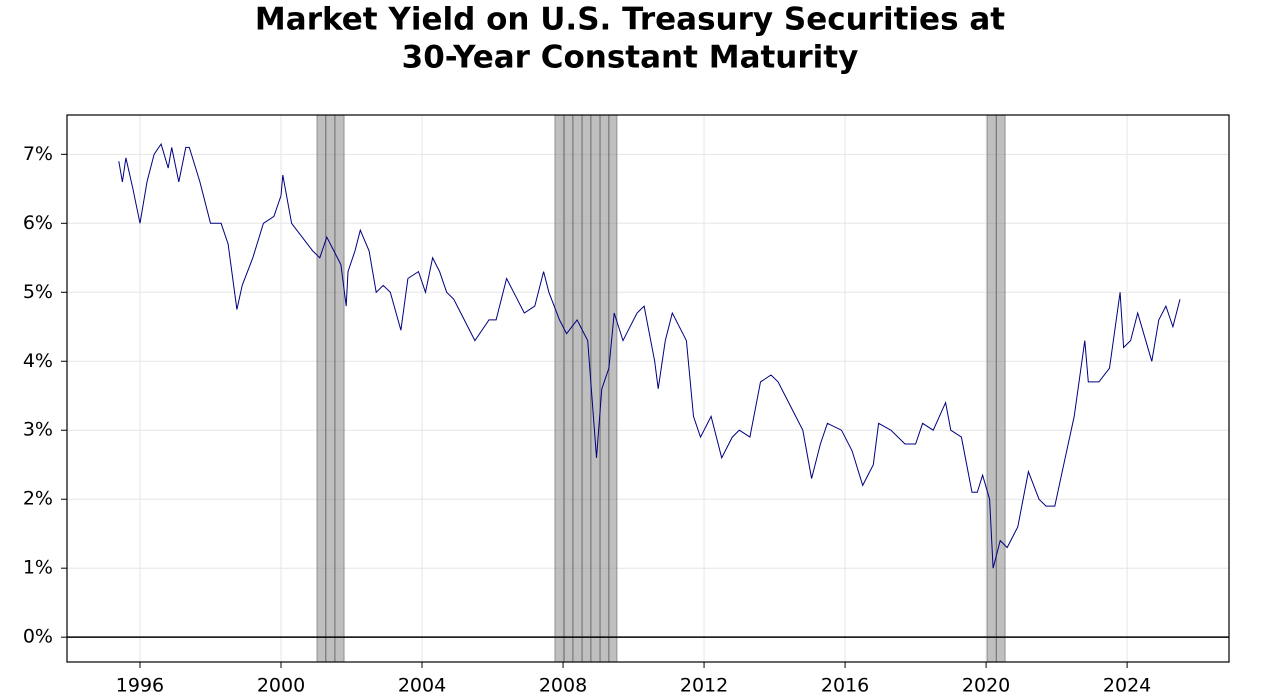 The height and width of the screenshot is (699, 1264). What do you see at coordinates (845, 686) in the screenshot?
I see `x-tick-label: 2016` at bounding box center [845, 686].